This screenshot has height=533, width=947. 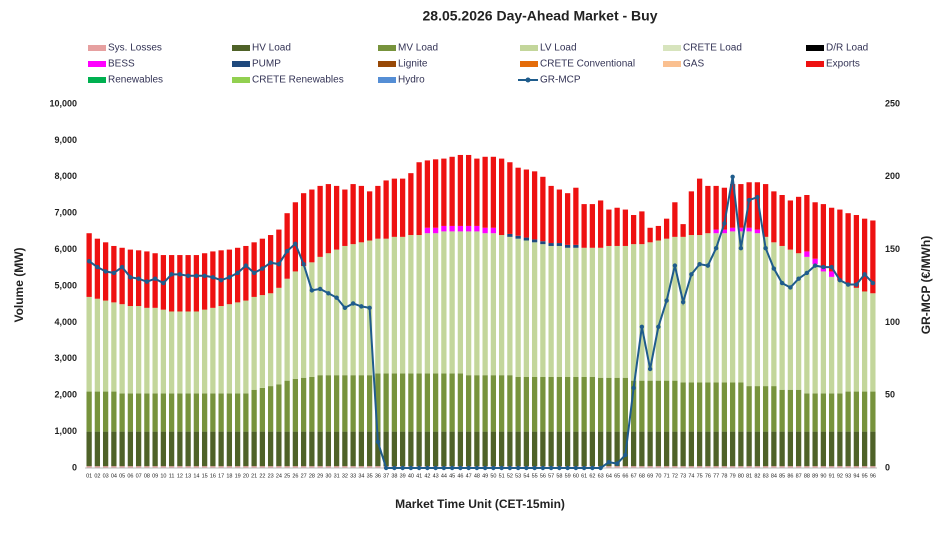 What do you see at coordinates (700, 476) in the screenshot?
I see `x-tick-label: 75` at bounding box center [700, 476].